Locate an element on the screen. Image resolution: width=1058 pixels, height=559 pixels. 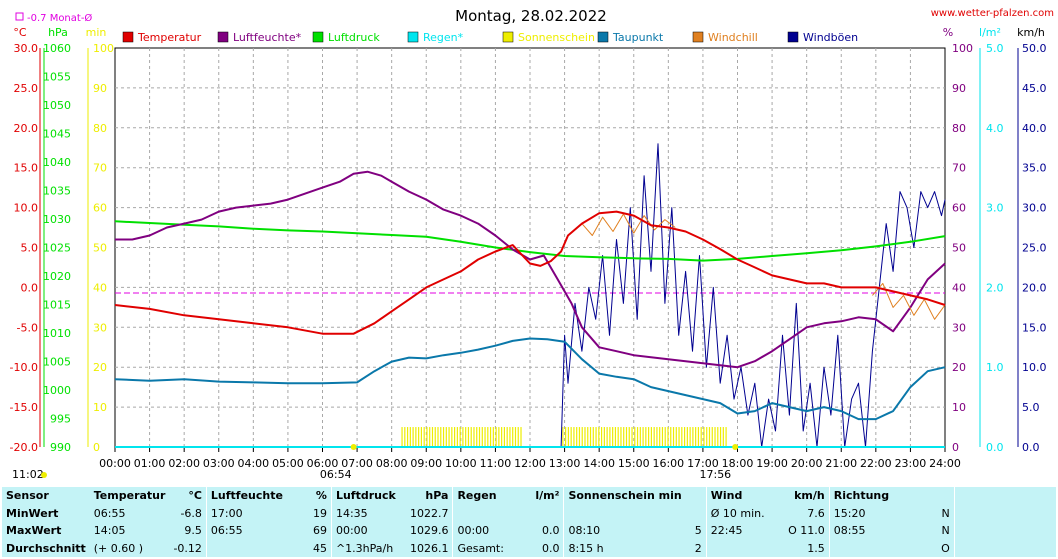
y-tick-label-sunshine: 30 is located at coordinates (100, 327).